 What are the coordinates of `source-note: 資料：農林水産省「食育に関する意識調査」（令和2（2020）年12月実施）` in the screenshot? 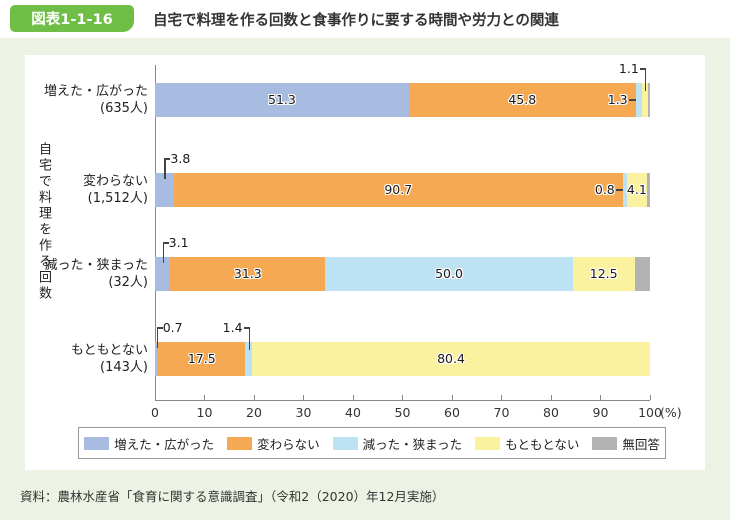 It's located at (232, 496).